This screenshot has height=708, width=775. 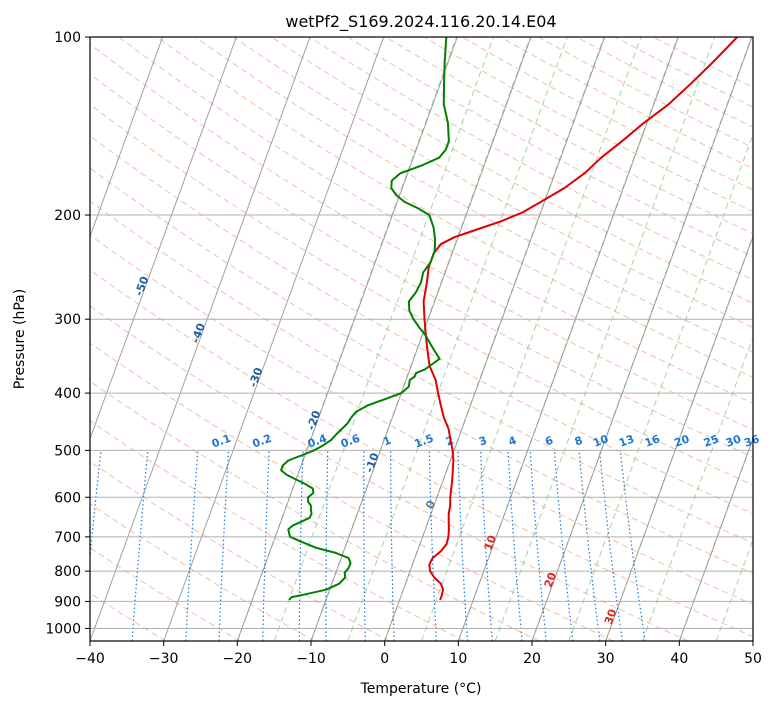 I want to click on isotherm-label: -40, so click(x=198, y=332).